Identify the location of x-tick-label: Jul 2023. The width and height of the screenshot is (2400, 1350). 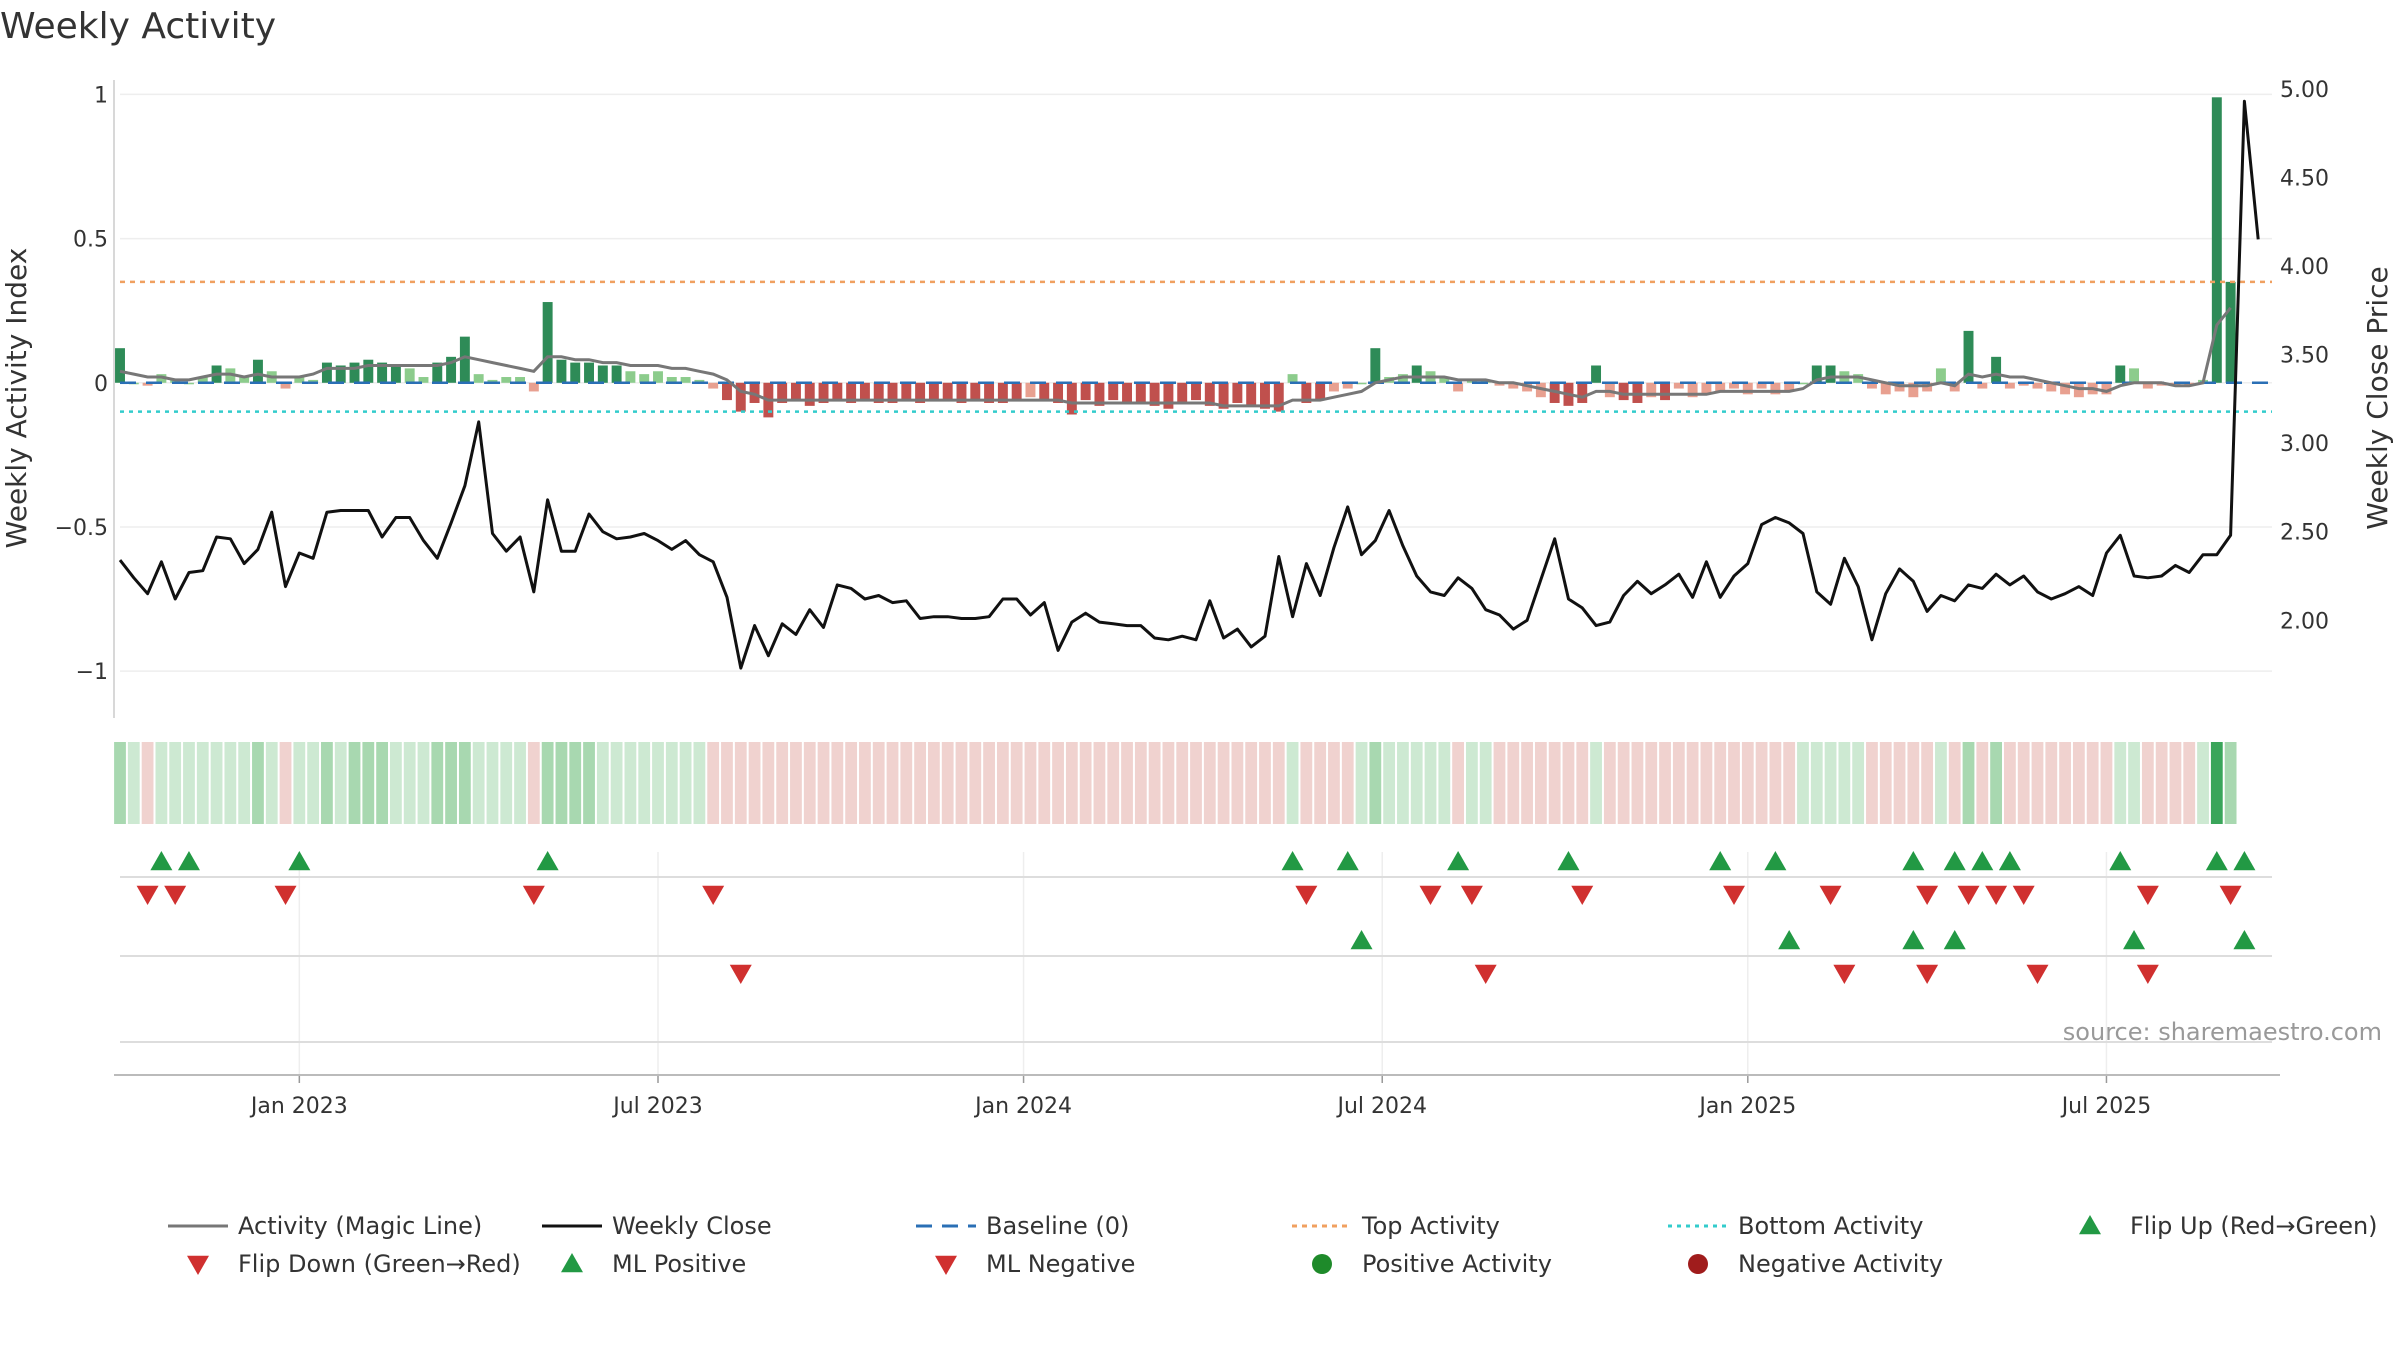
(657, 1106).